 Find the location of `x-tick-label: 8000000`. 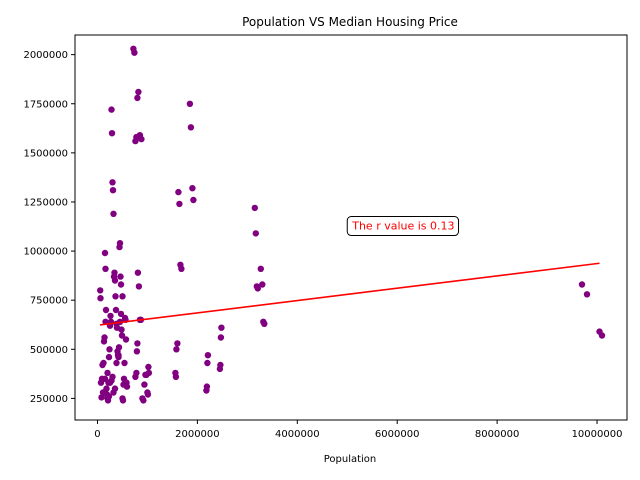

x-tick-label: 8000000 is located at coordinates (497, 434).